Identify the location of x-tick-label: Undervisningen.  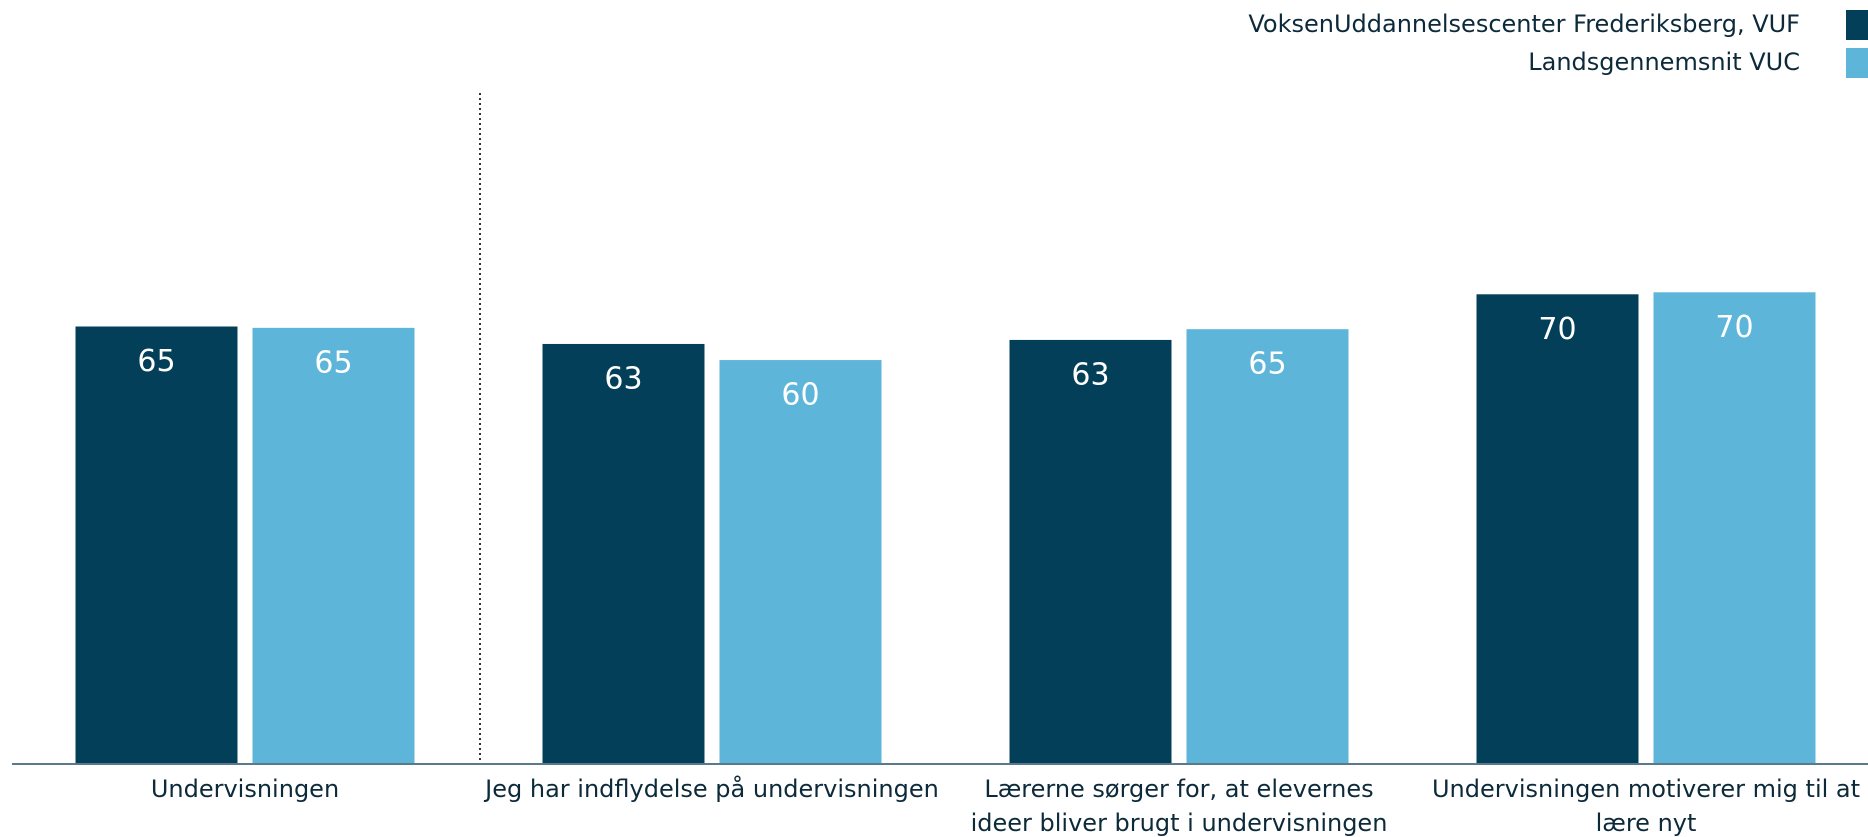
(245, 789).